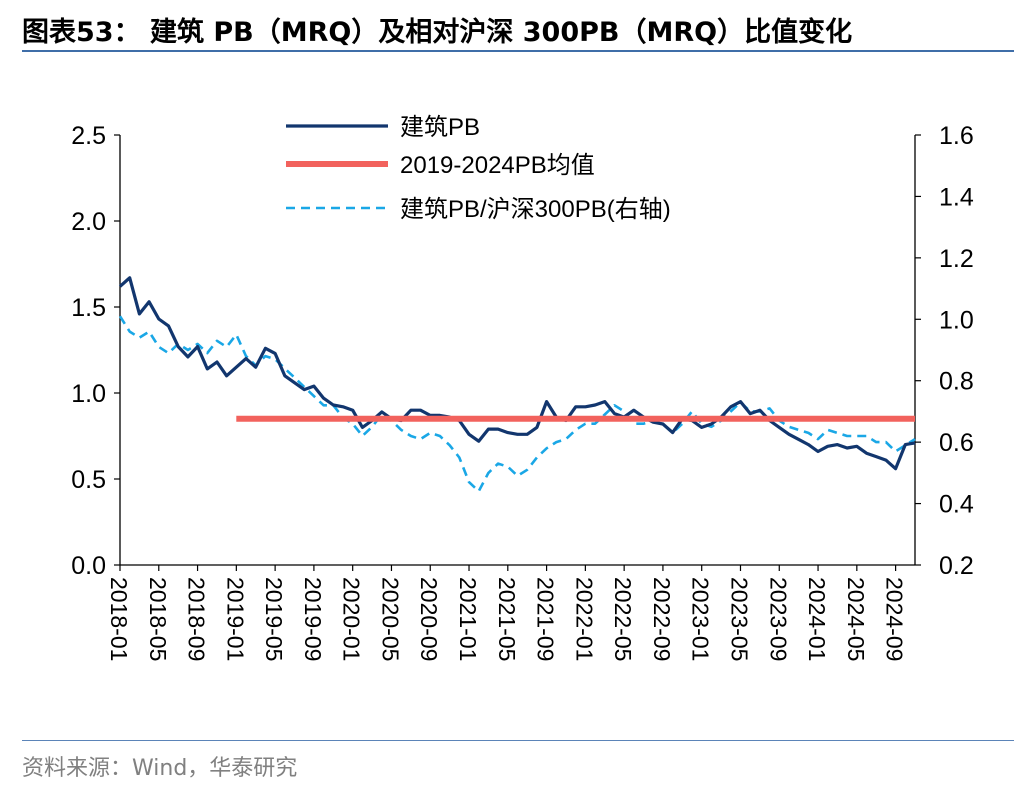 This screenshot has height=792, width=1036. Describe the element at coordinates (88, 394) in the screenshot. I see `y-left-tick-label: 1.0` at that location.